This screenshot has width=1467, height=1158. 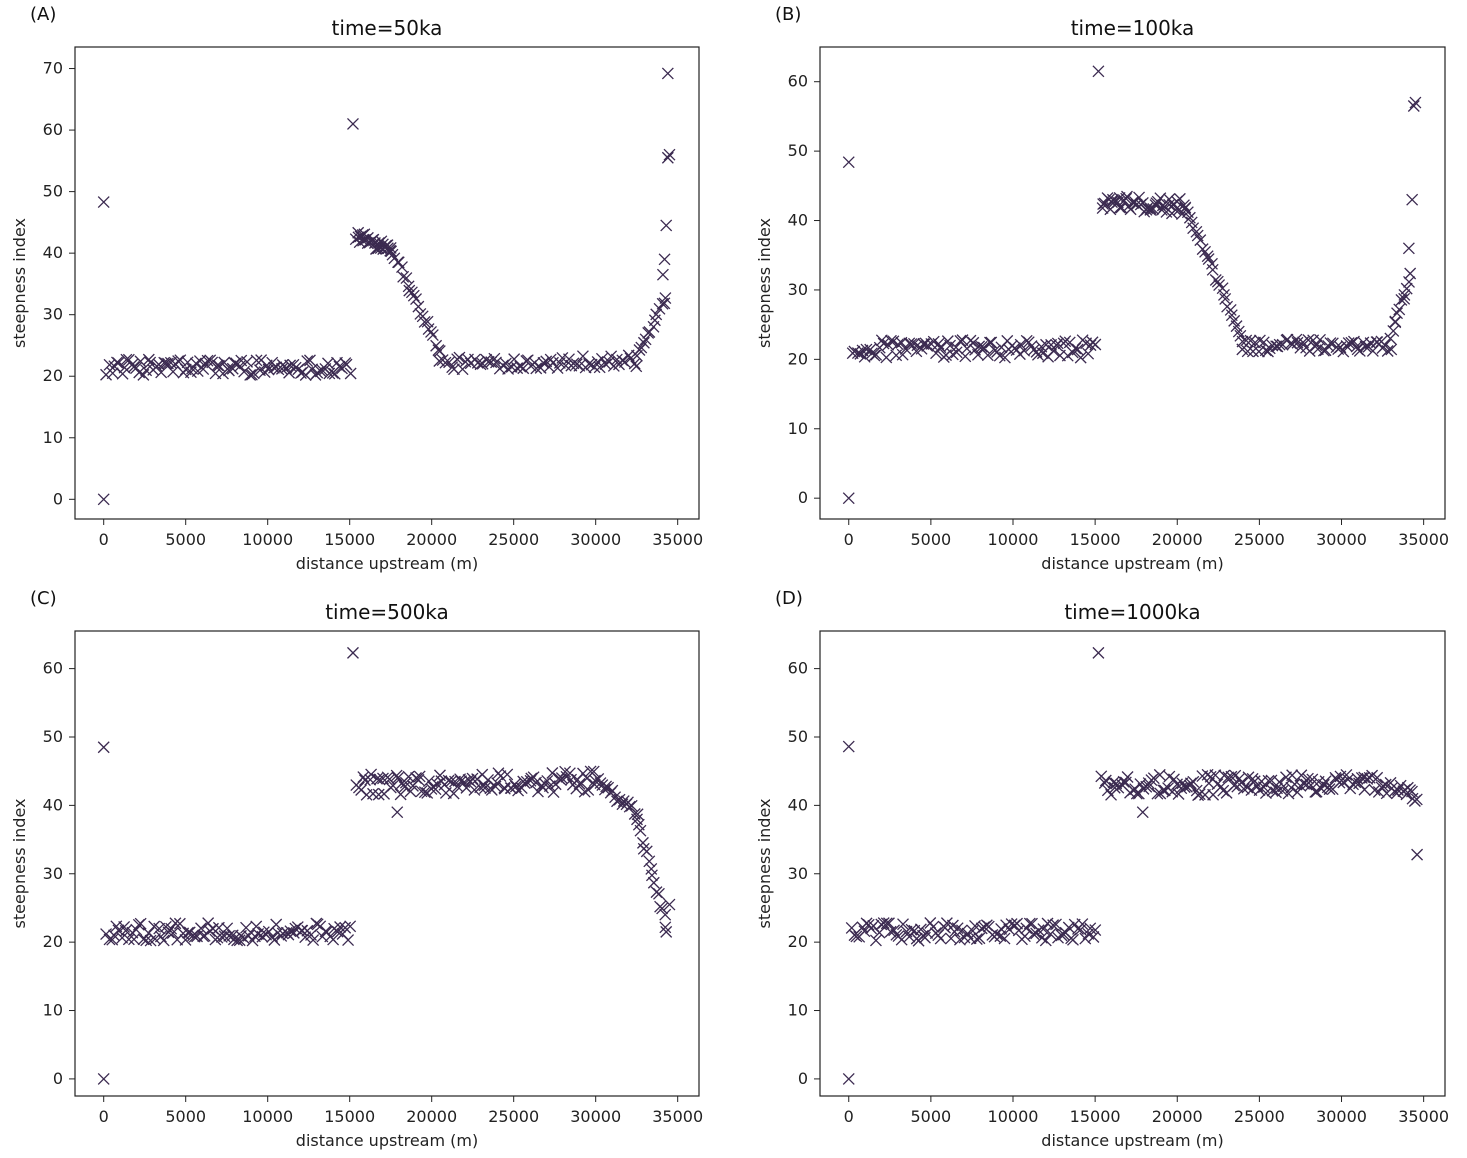 What do you see at coordinates (53, 736) in the screenshot?
I see `y-tick-label: 50` at bounding box center [53, 736].